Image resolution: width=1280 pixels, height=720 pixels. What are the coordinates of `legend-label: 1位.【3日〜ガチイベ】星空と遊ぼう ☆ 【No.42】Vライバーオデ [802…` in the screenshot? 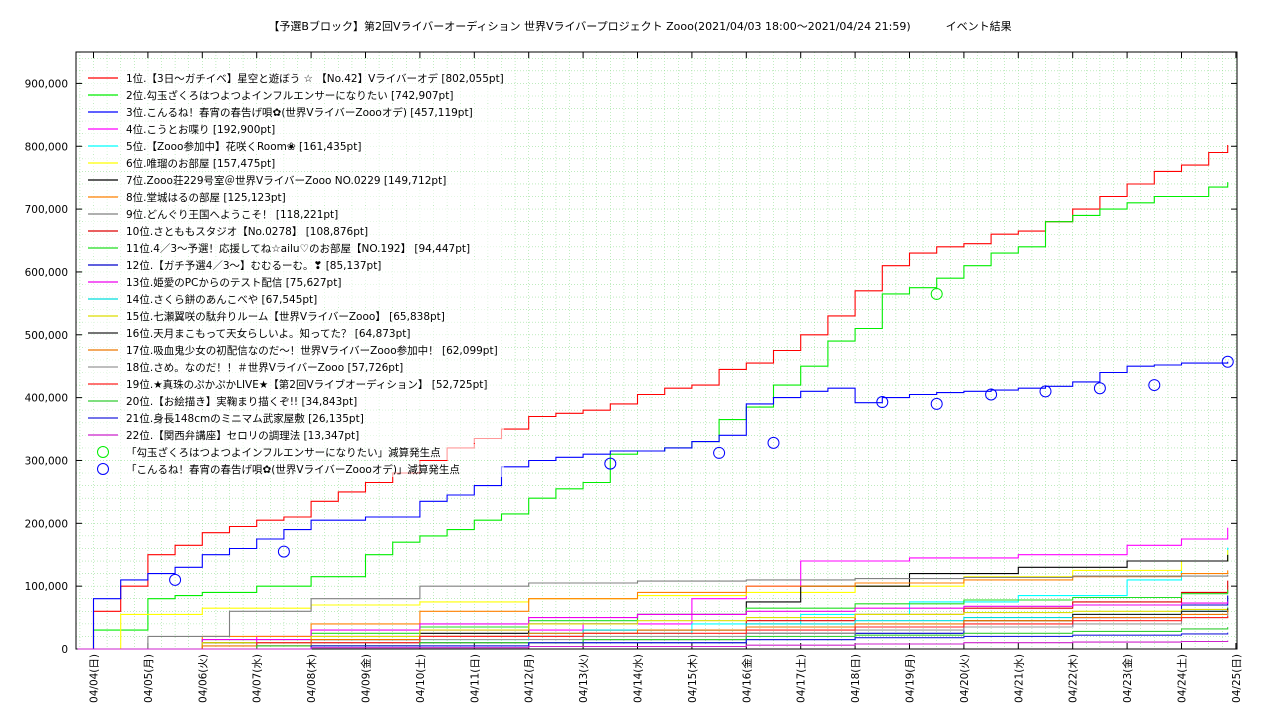 It's located at (315, 78).